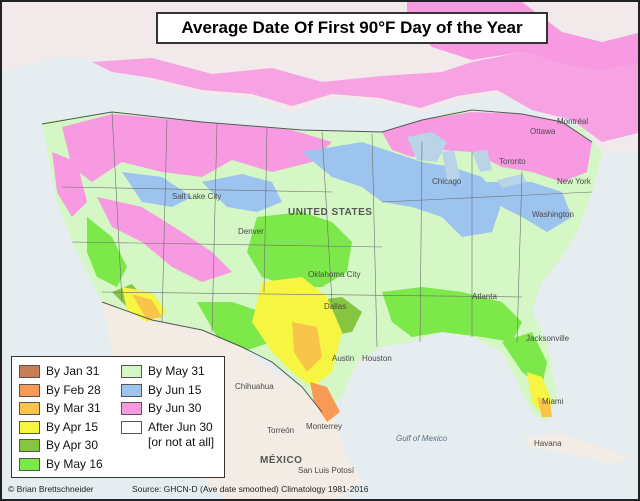 The image size is (640, 501). What do you see at coordinates (73, 371) in the screenshot?
I see `legend-label: By Jan 31` at bounding box center [73, 371].